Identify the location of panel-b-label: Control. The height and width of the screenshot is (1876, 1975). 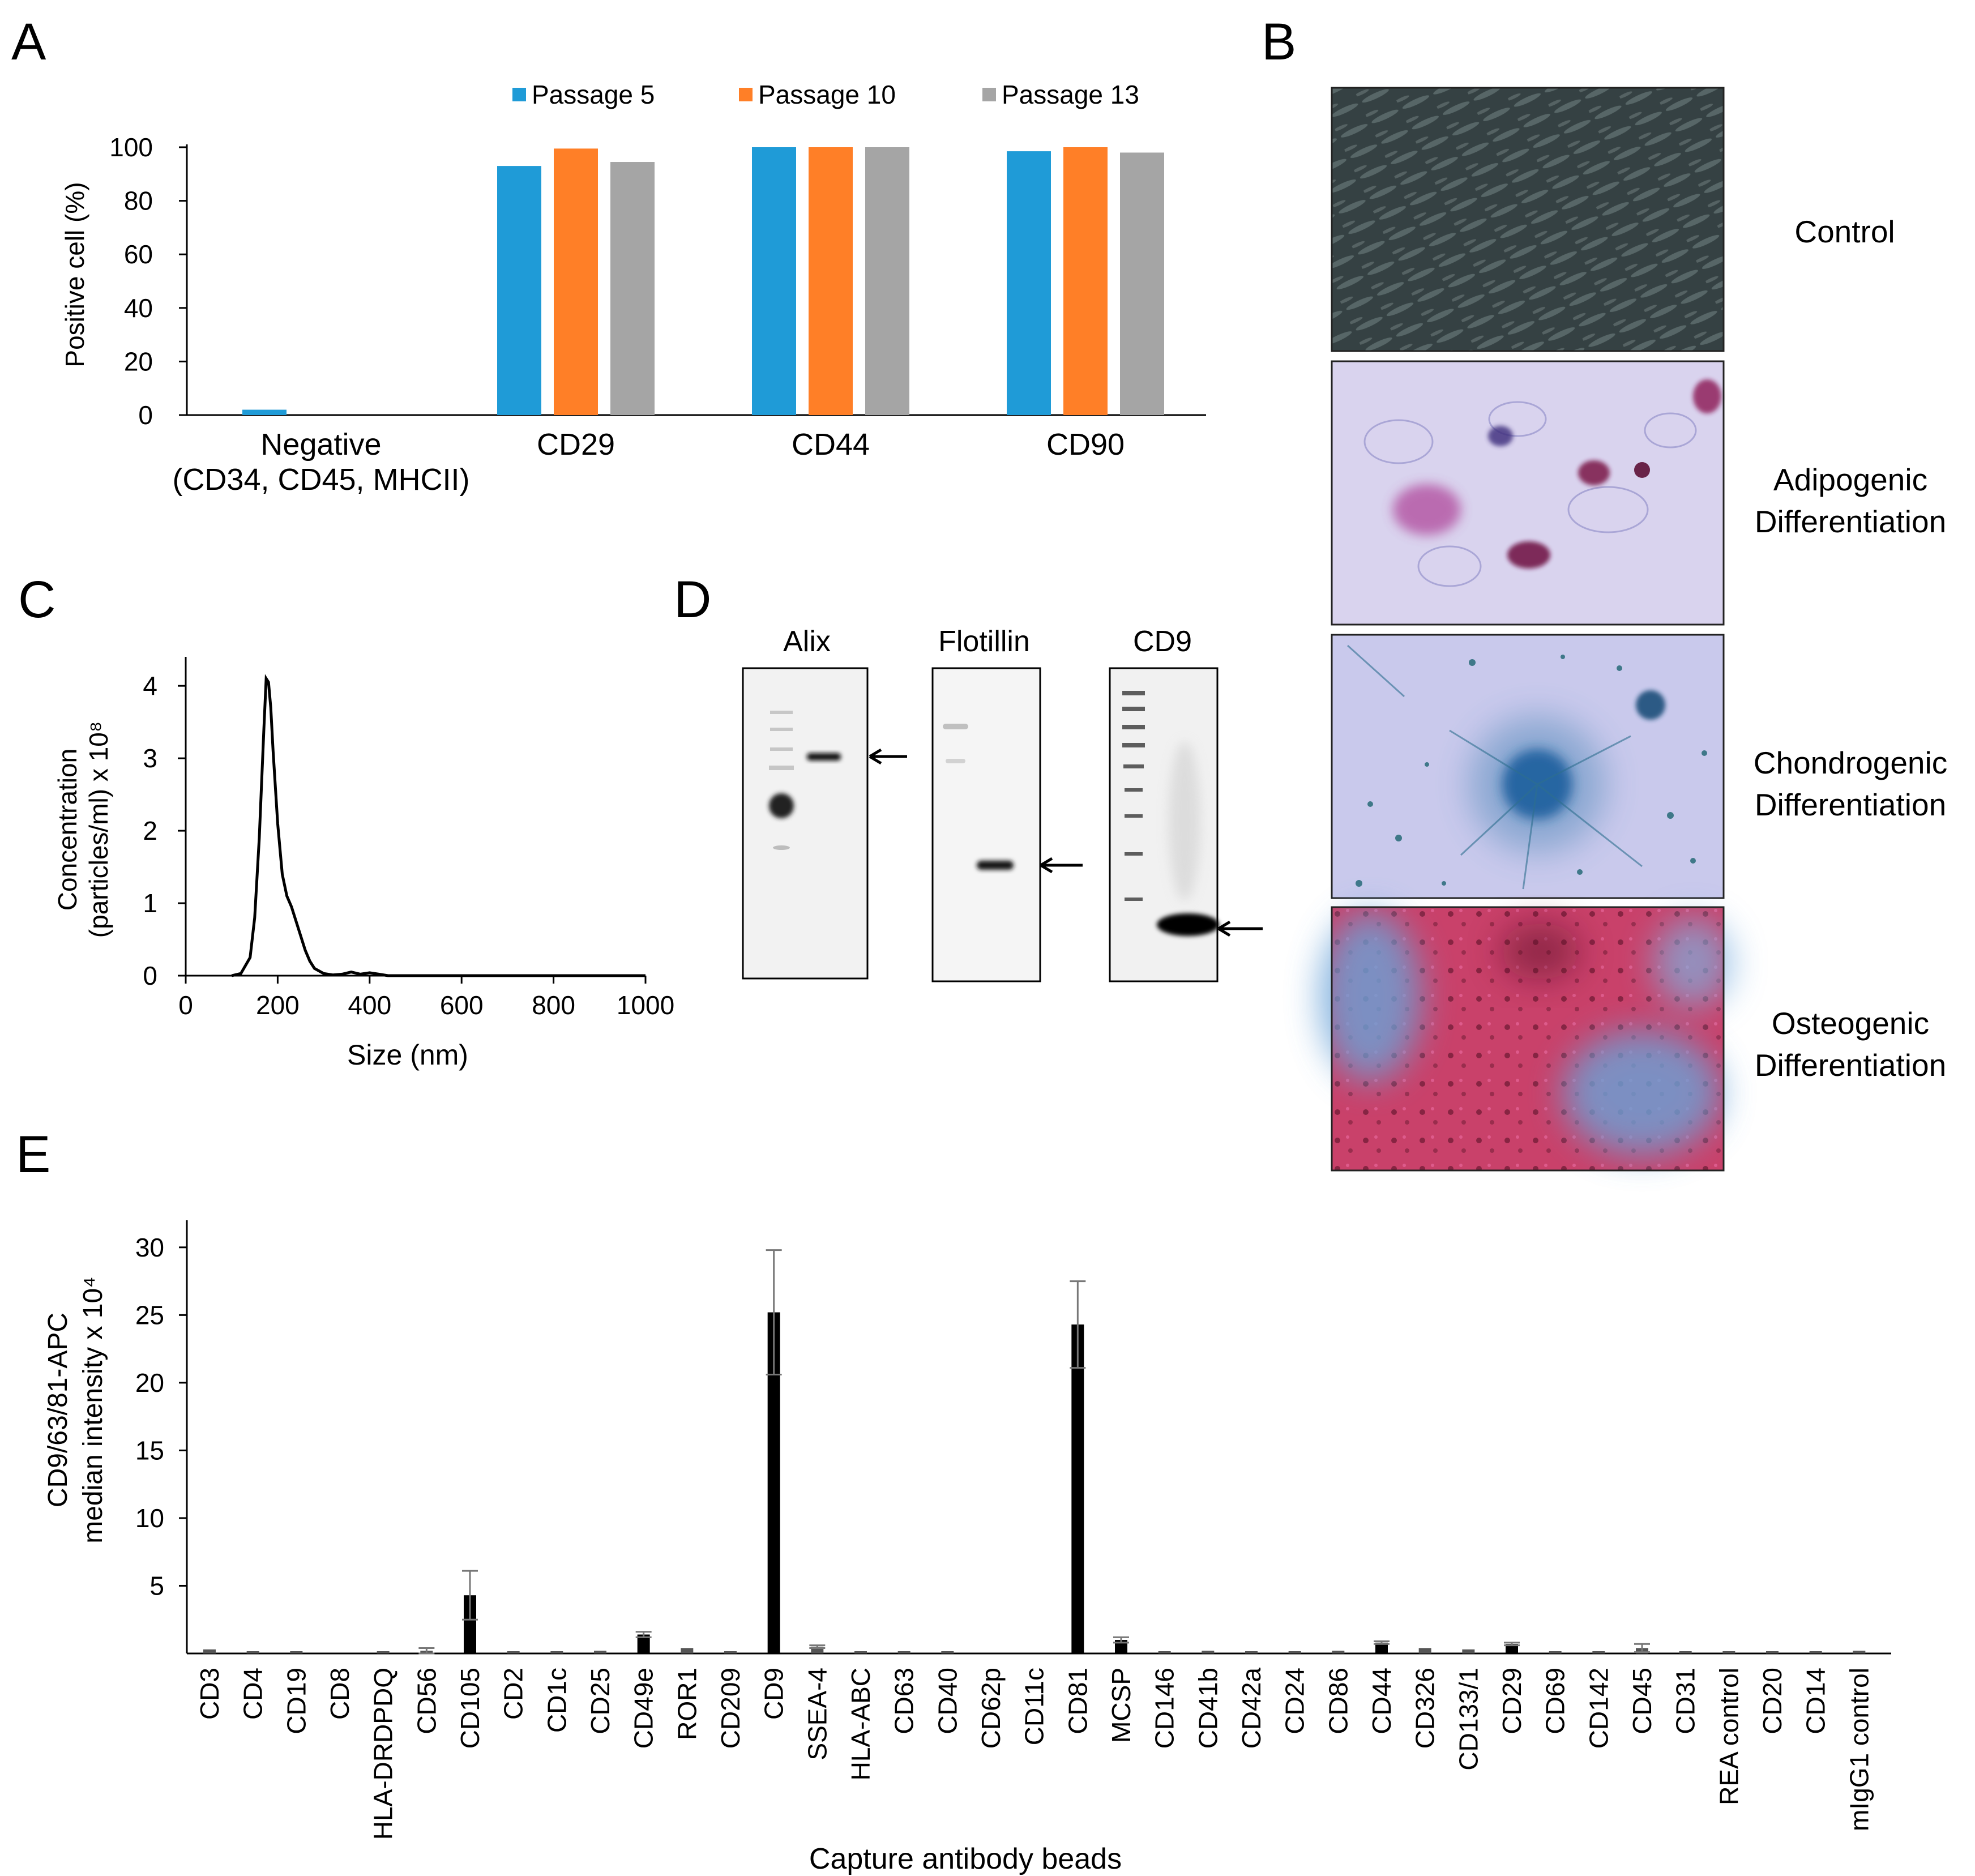
(1845, 231).